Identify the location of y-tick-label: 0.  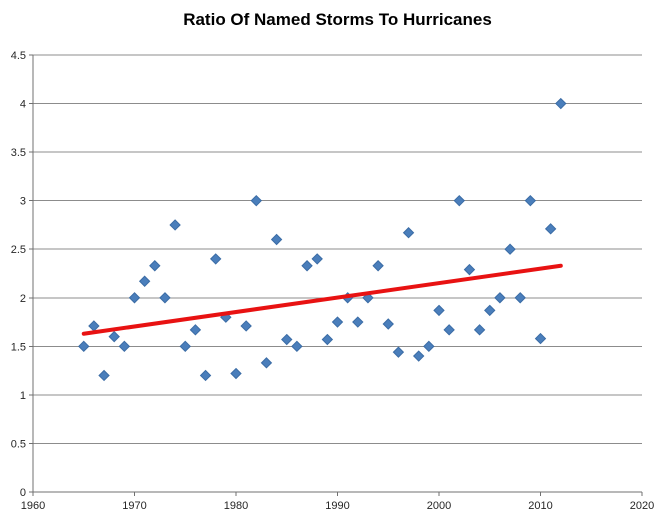
(23, 493).